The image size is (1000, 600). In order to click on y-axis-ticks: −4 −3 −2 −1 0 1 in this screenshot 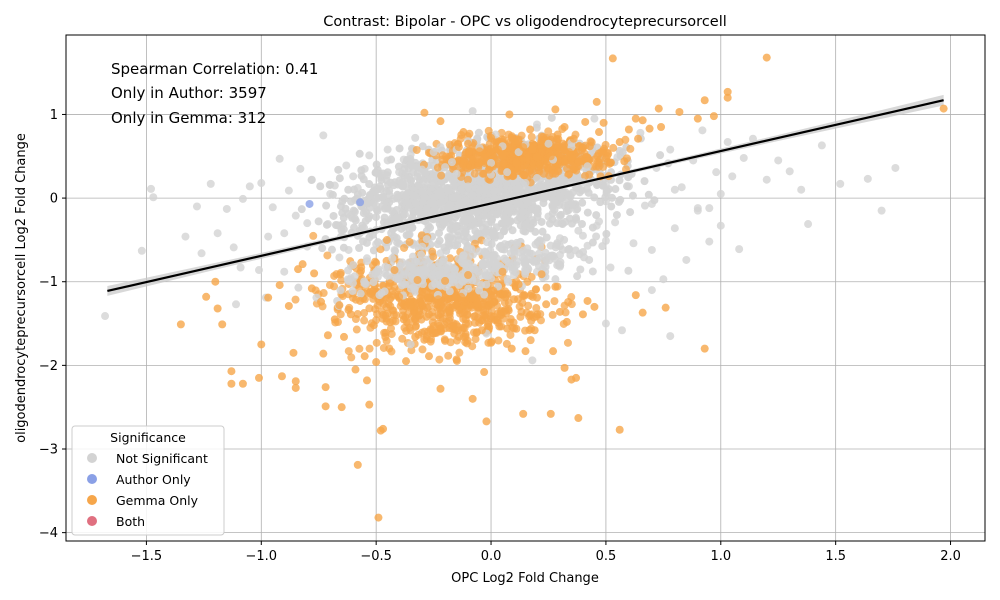, I will do `click(52, 324)`.